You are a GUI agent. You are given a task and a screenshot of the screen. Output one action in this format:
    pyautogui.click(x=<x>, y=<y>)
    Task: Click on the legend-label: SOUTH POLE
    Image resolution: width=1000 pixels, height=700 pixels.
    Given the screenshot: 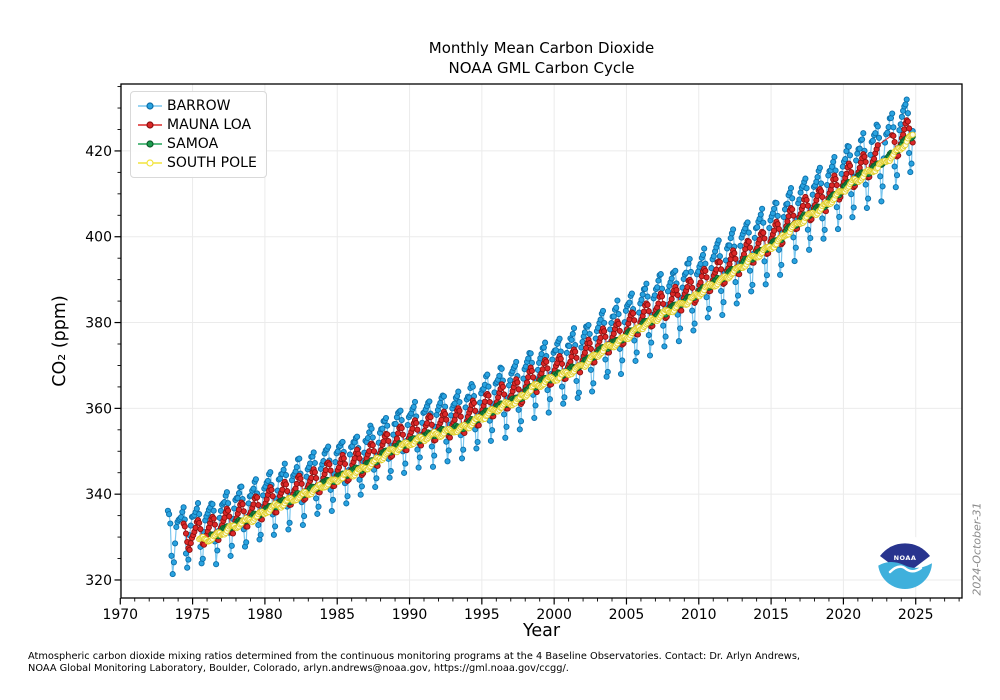 What is the action you would take?
    pyautogui.click(x=212, y=163)
    